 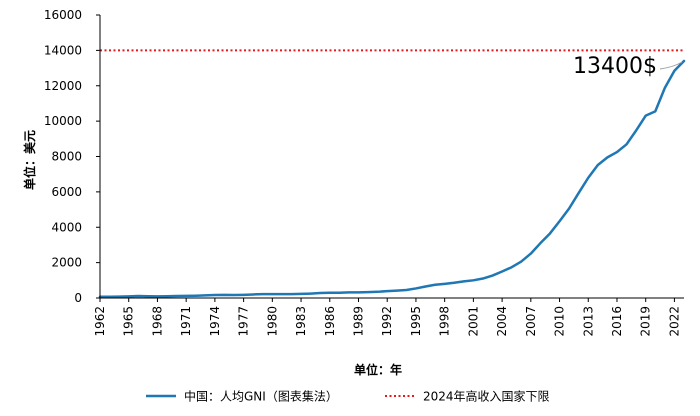 I want to click on y-tick-label: 2000, so click(x=66, y=263).